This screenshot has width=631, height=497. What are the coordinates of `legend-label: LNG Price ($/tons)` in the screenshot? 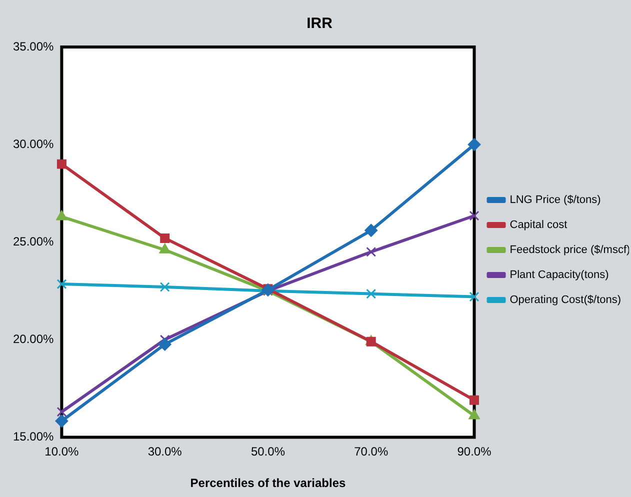 It's located at (555, 200).